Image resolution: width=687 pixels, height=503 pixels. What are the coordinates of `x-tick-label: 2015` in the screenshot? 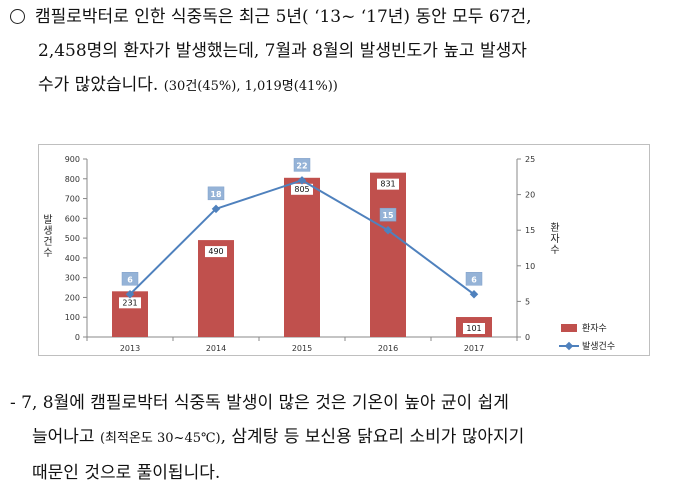 It's located at (302, 348).